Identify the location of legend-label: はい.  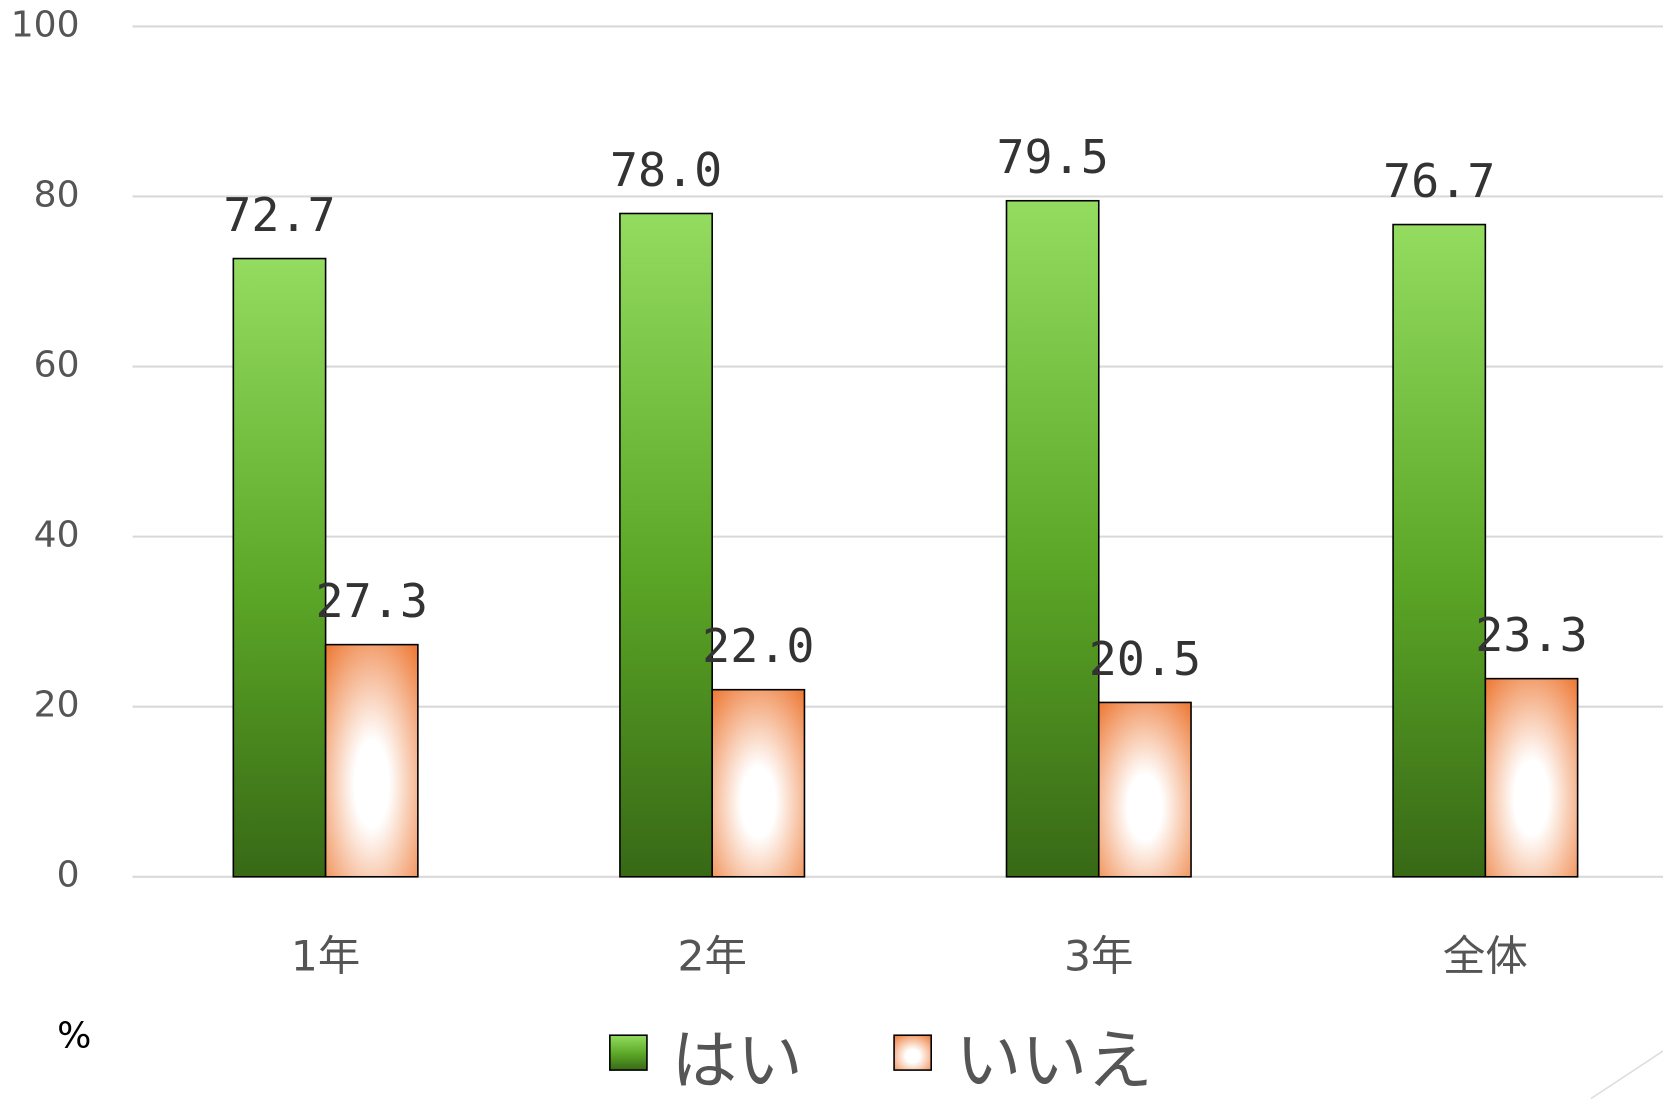
(736, 1061).